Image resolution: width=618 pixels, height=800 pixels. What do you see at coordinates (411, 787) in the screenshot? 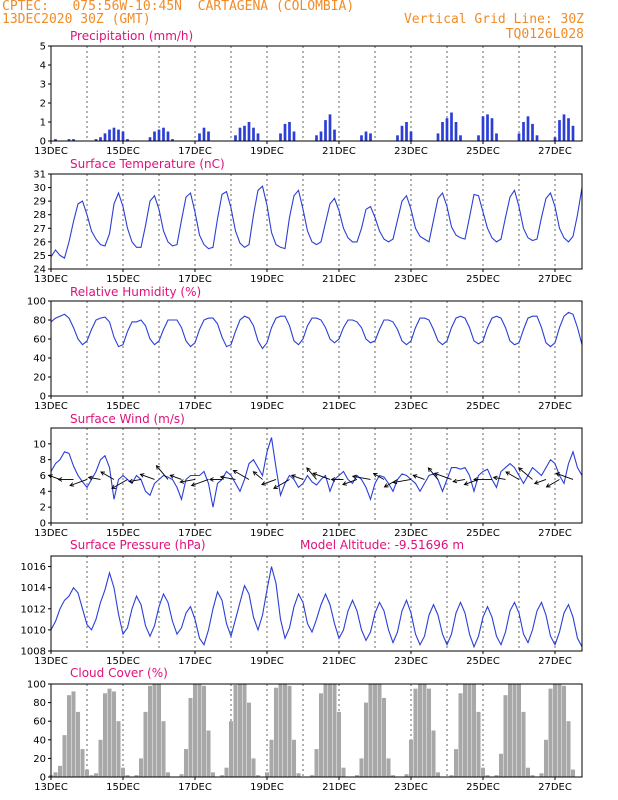
I see `x-tick-label: 23DEC` at bounding box center [411, 787].